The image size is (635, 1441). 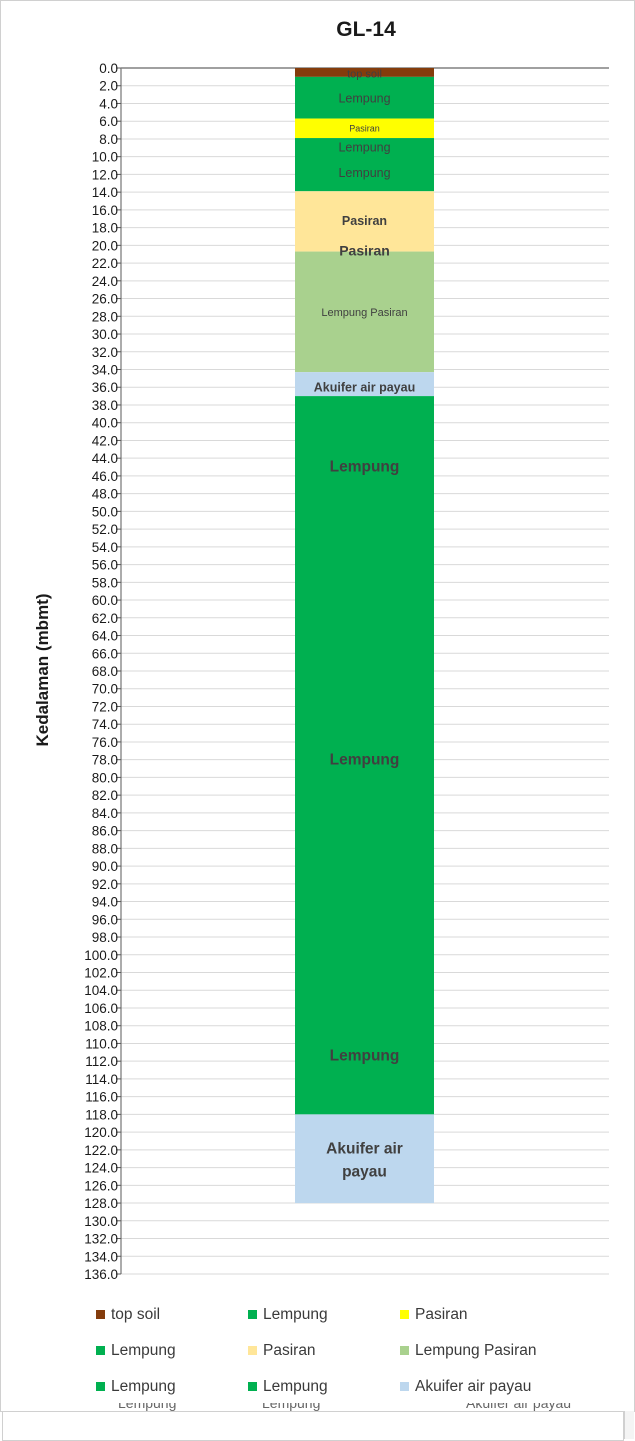 I want to click on legend-label: top soil, so click(x=136, y=1314).